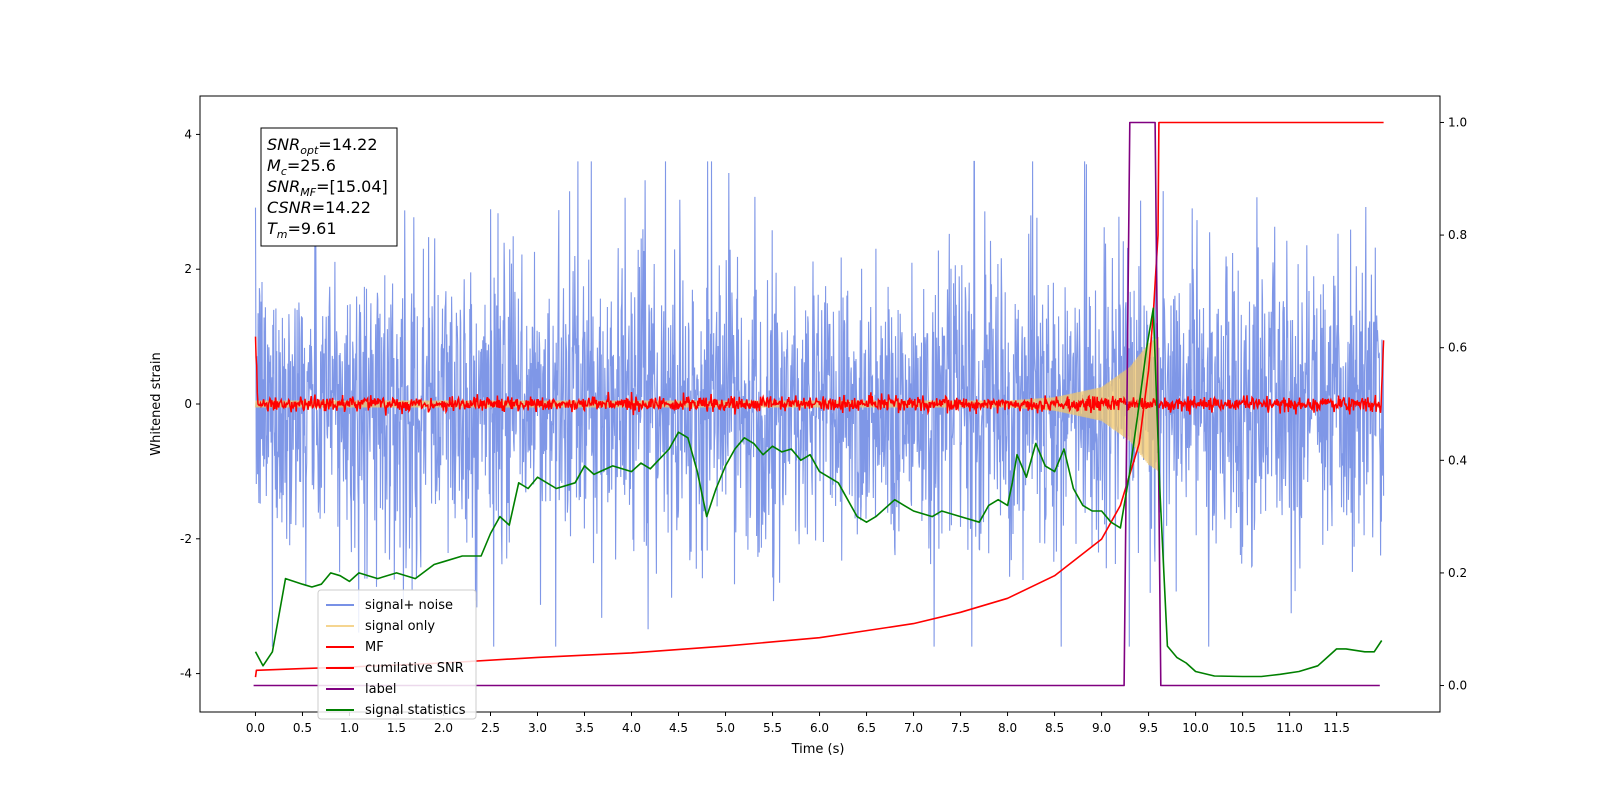 The height and width of the screenshot is (804, 1600). Describe the element at coordinates (1453, 404) in the screenshot. I see `y-axis-right: 1.0 0.8 0.6 0.4 0.2 0.0` at that location.